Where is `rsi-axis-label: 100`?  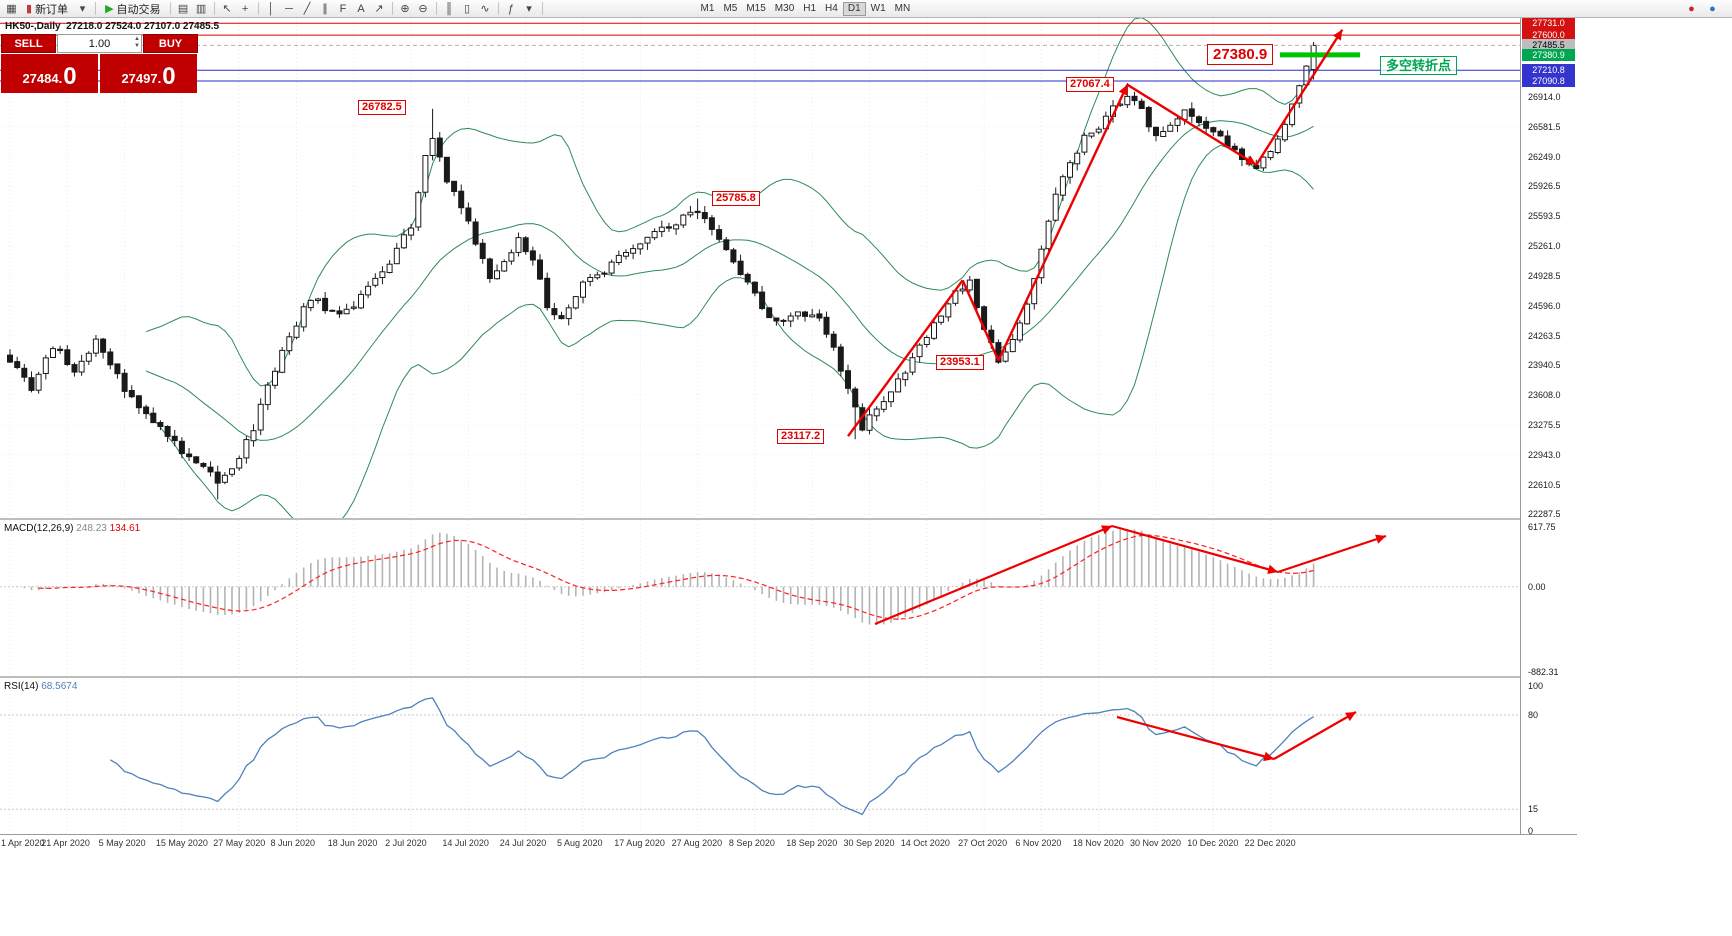
rsi-axis-label: 100 is located at coordinates (1536, 686).